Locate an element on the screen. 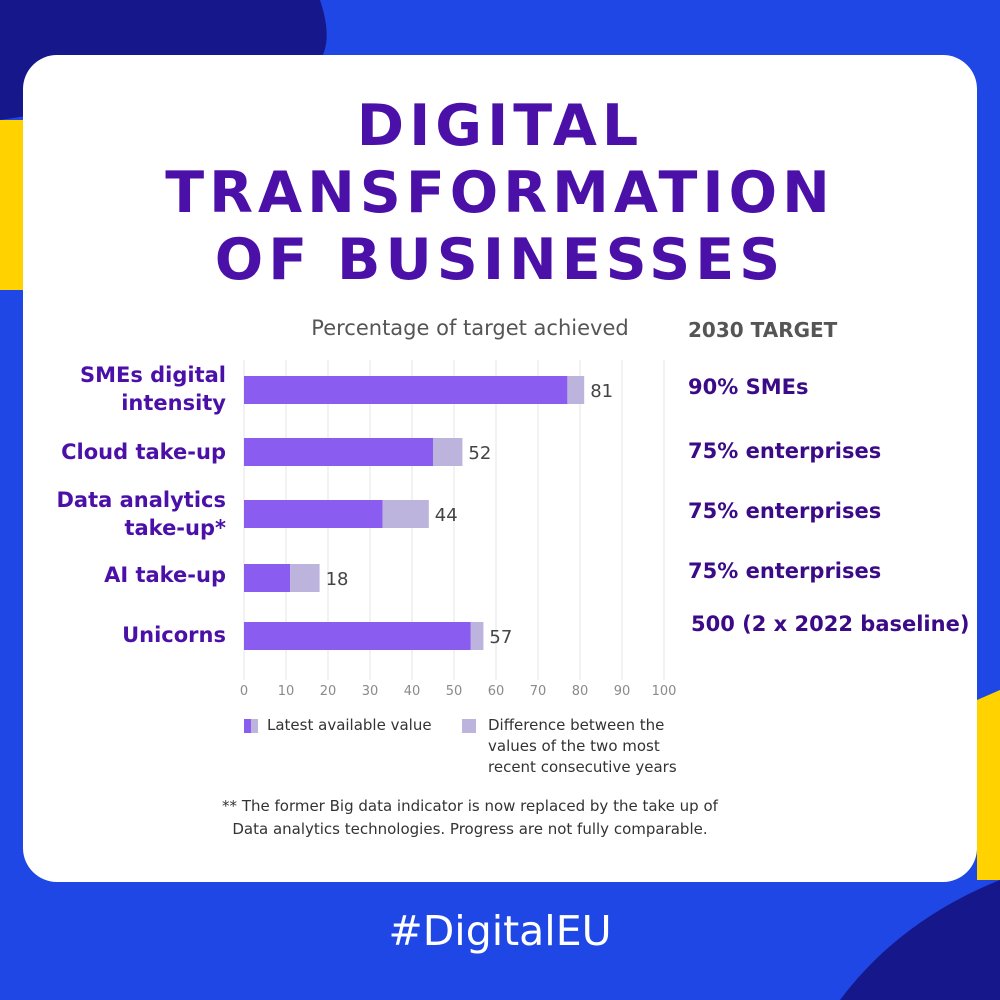  category-label-line: Data analytics is located at coordinates (141, 500).